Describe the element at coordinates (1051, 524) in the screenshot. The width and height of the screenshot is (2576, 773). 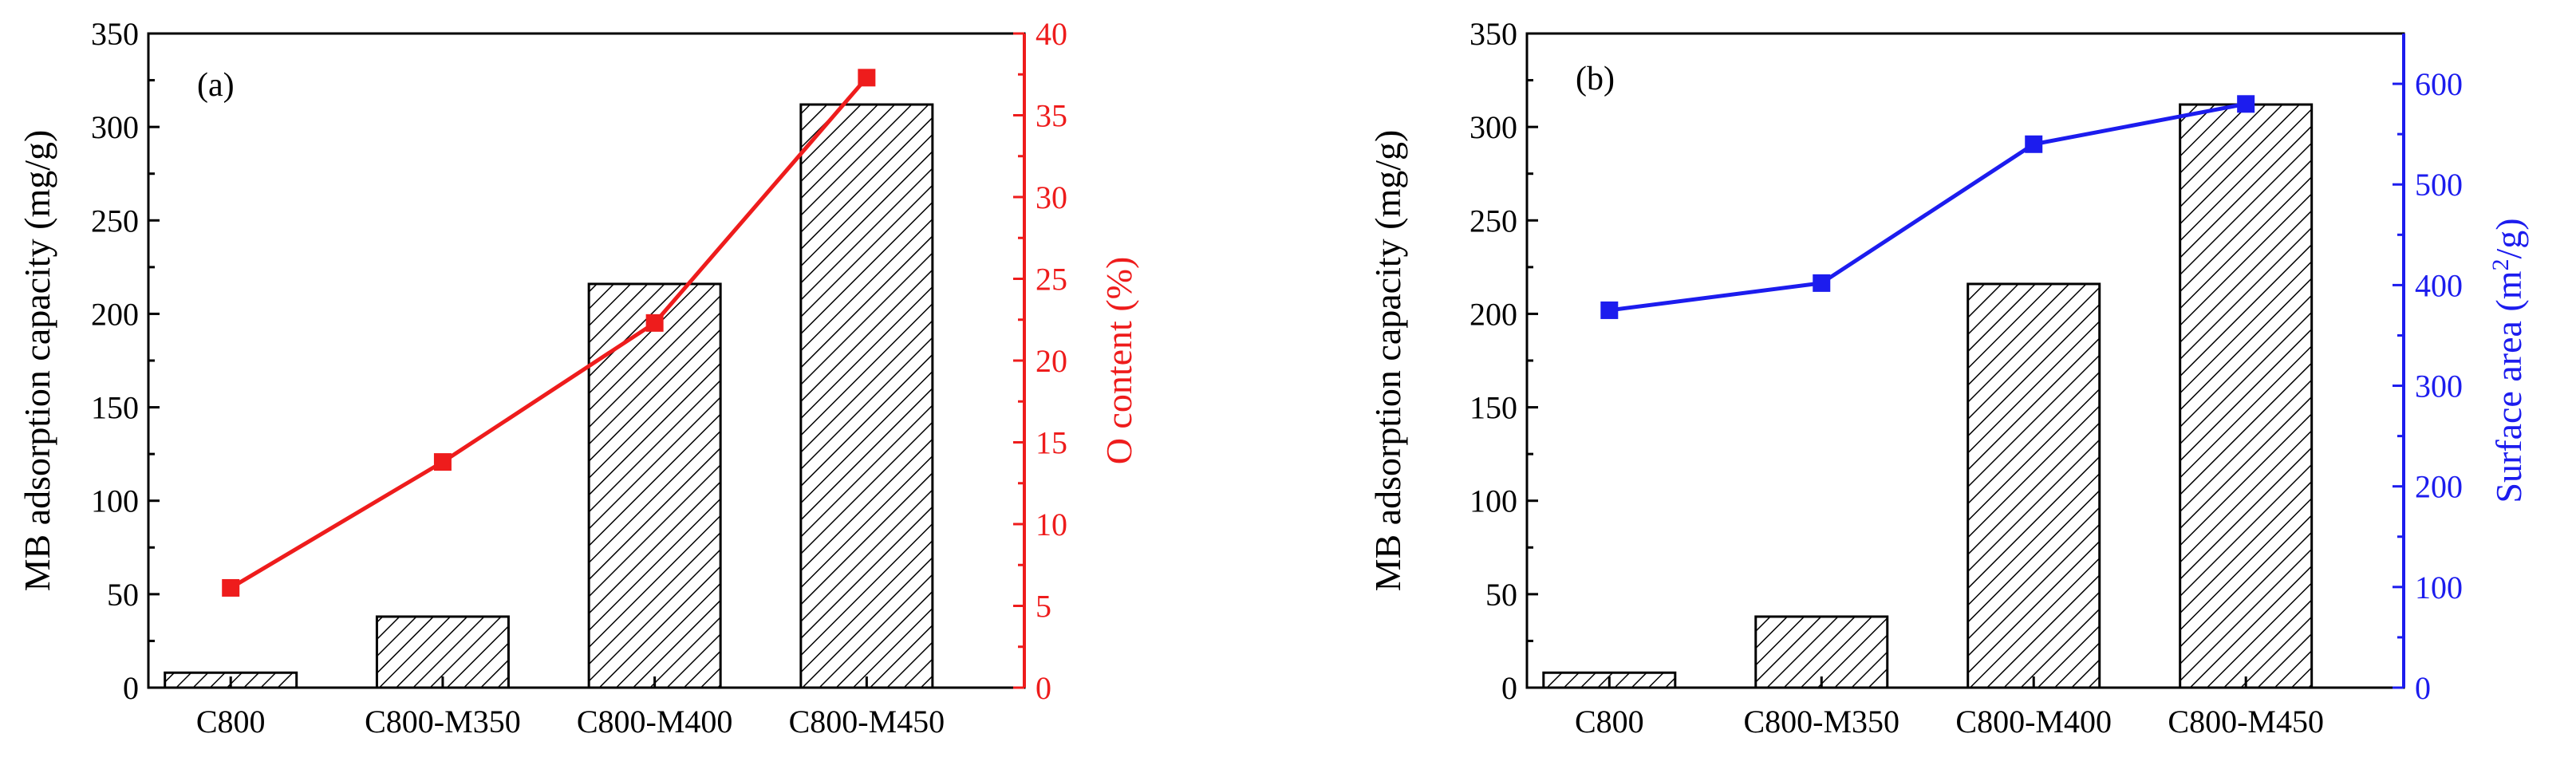
I see `y2-tick-label: 10` at that location.